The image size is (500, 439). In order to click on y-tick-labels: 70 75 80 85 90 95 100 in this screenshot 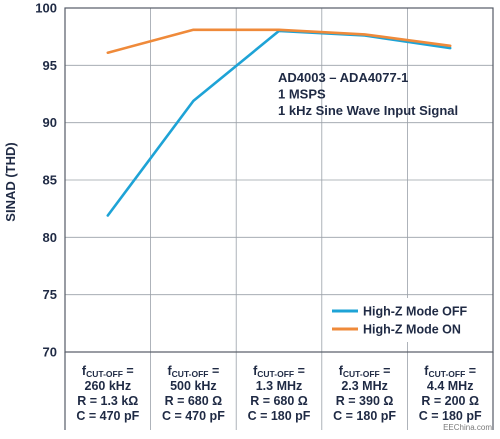, I will do `click(46, 180)`.